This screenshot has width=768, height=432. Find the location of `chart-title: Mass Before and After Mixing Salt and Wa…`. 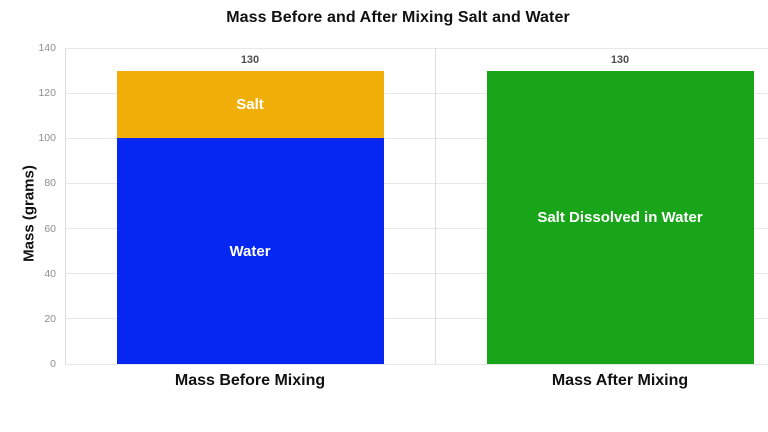

chart-title: Mass Before and After Mixing Salt and Wa… is located at coordinates (398, 17).